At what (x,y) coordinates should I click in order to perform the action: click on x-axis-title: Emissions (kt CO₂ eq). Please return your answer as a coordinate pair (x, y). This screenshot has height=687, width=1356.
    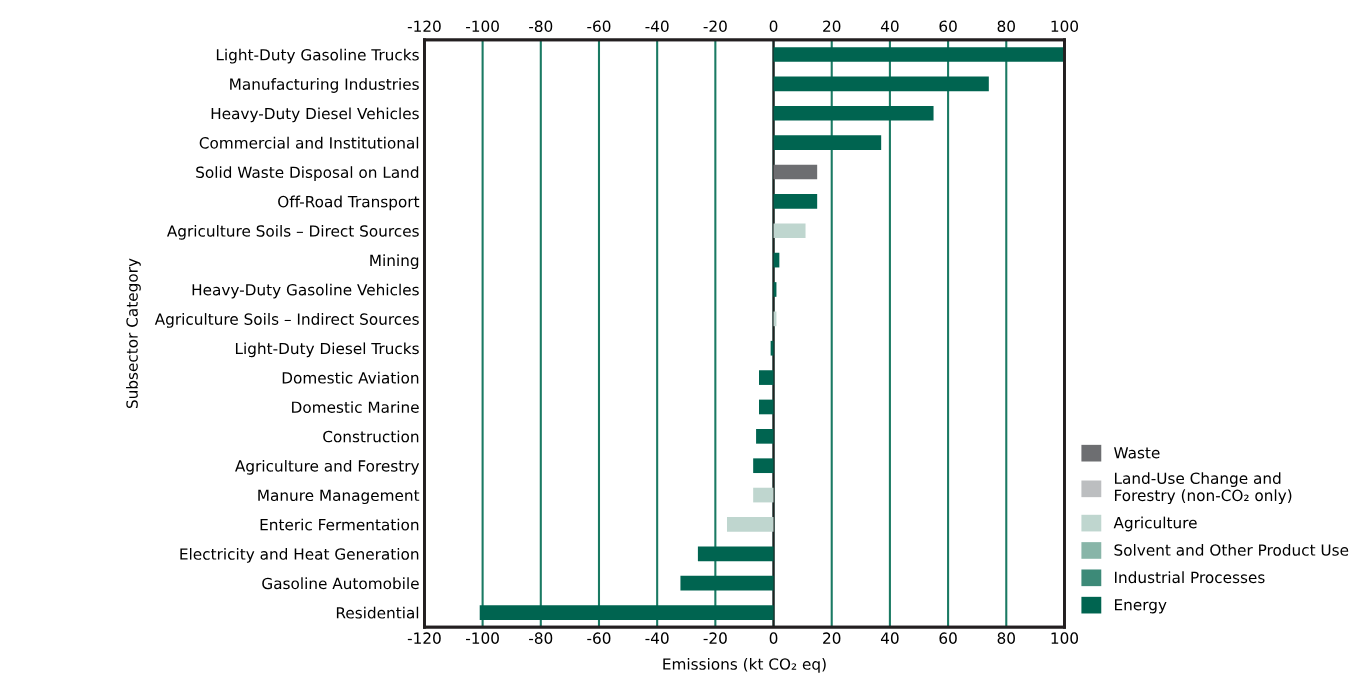
    Looking at the image, I should click on (744, 665).